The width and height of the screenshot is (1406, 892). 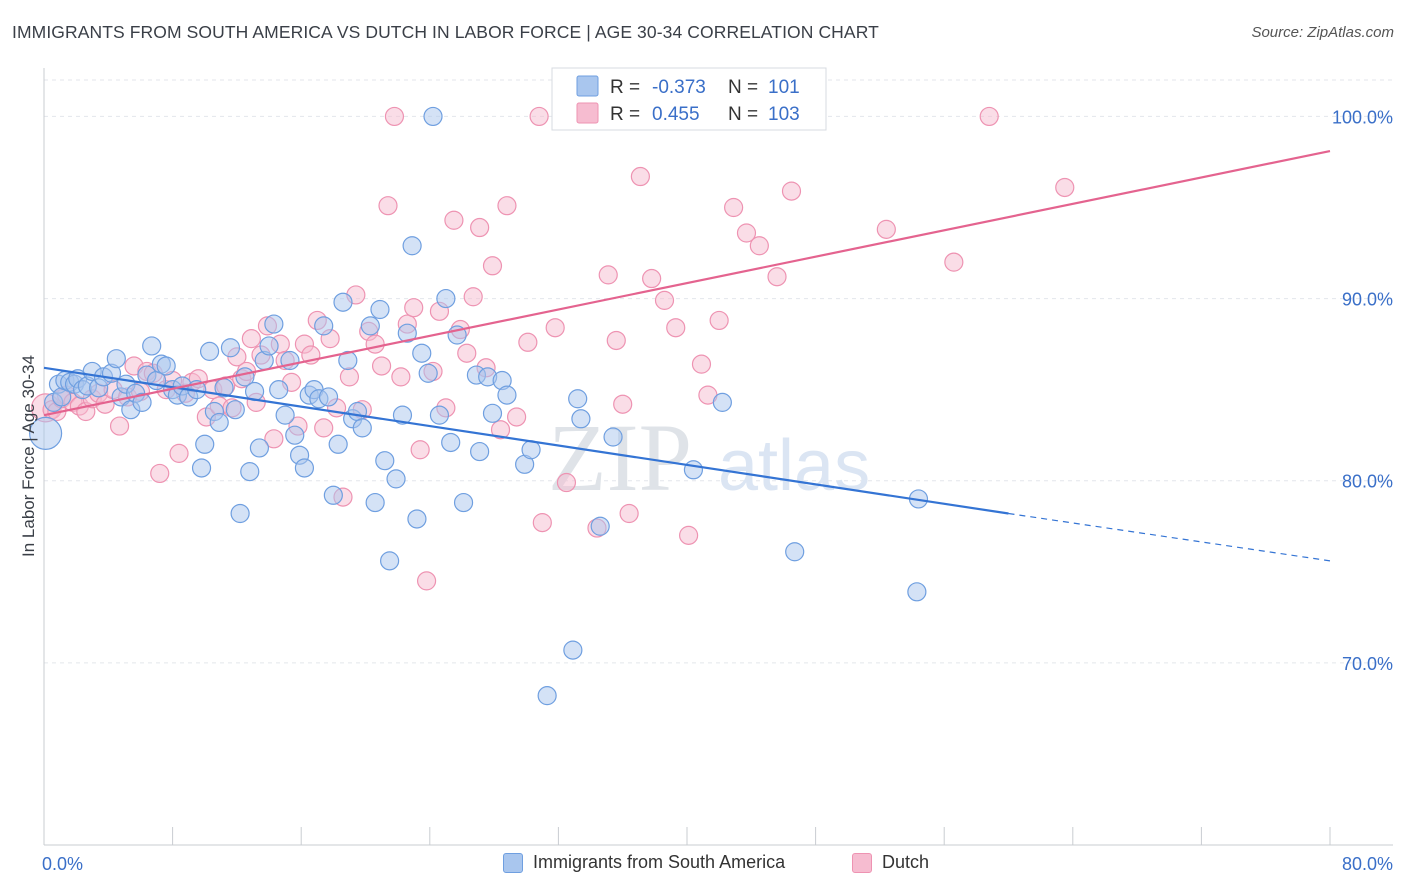 I want to click on legend-swatch-dutch, so click(x=862, y=862).